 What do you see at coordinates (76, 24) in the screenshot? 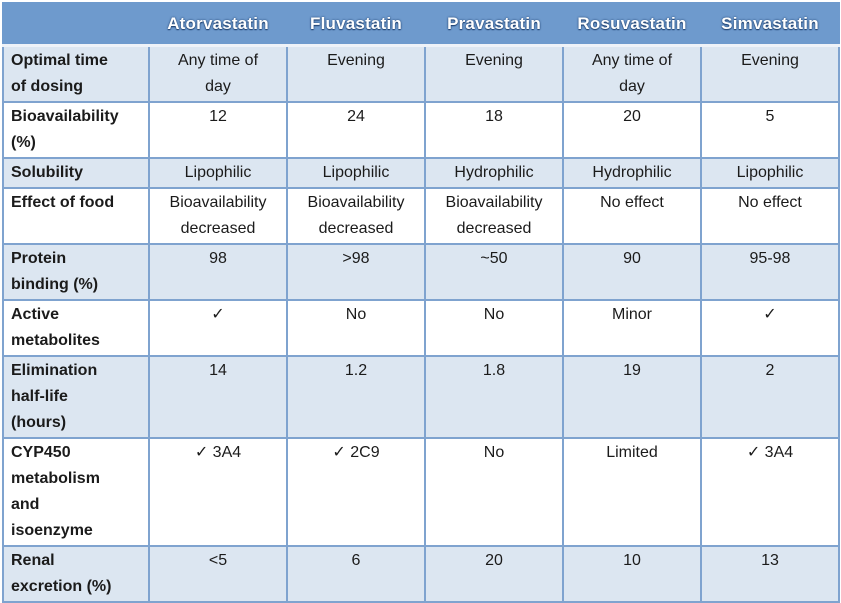
I see `corner-cell` at bounding box center [76, 24].